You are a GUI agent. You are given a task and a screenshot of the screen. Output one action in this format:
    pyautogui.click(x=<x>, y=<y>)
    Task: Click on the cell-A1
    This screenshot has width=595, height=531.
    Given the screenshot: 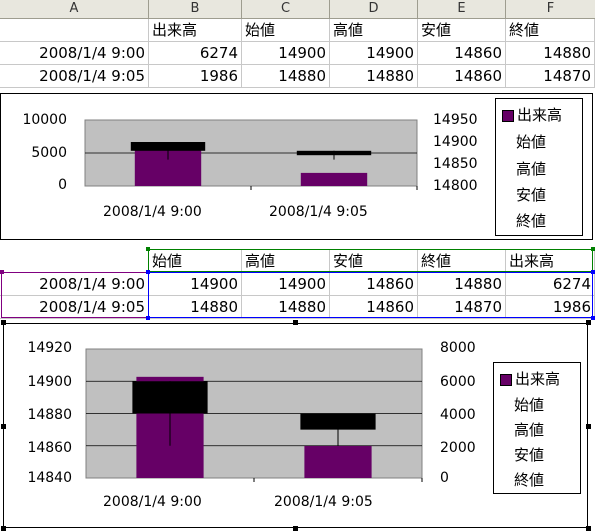 What is the action you would take?
    pyautogui.click(x=74, y=30)
    